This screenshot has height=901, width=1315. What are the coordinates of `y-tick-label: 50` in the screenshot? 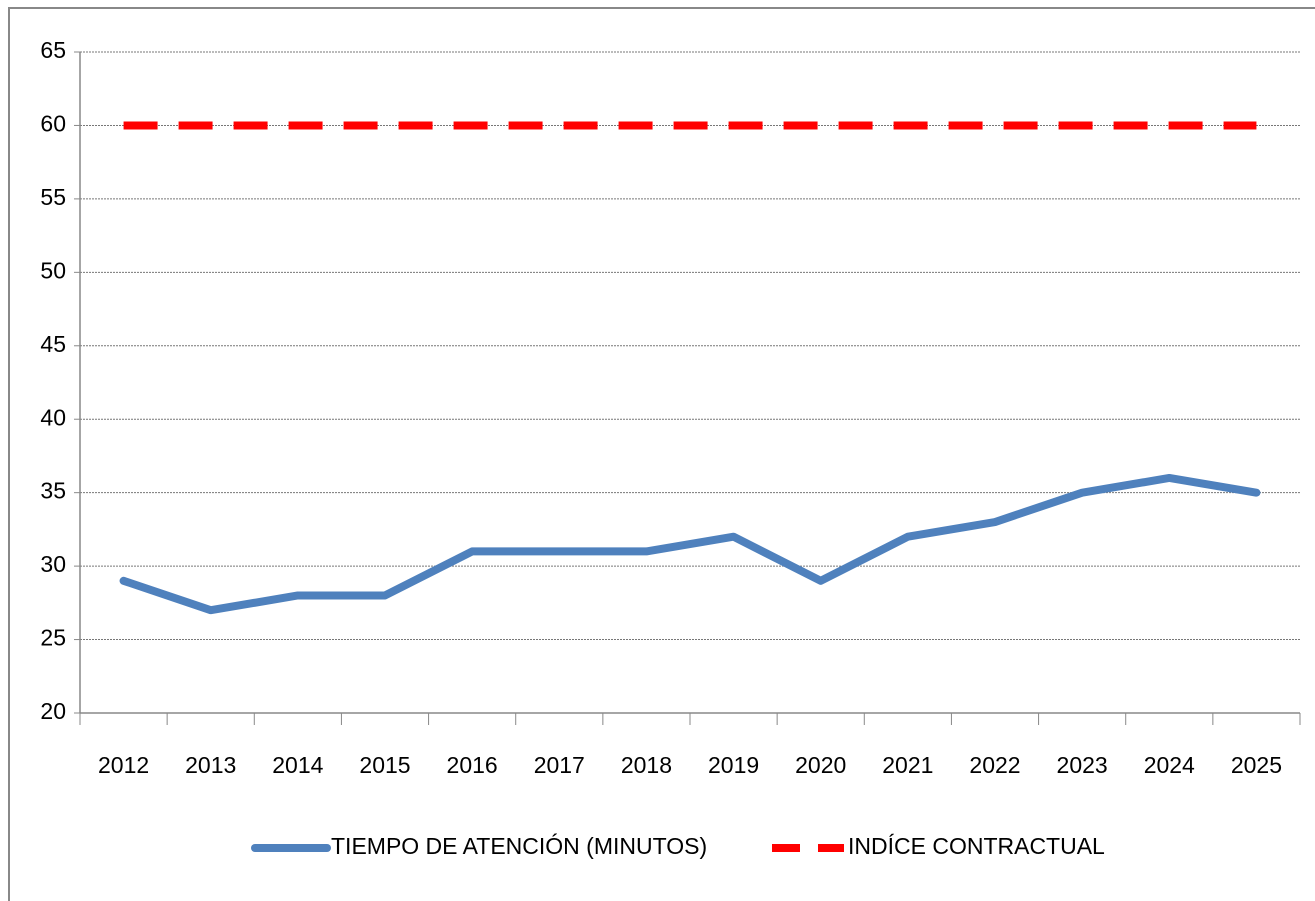 It's located at (53, 270).